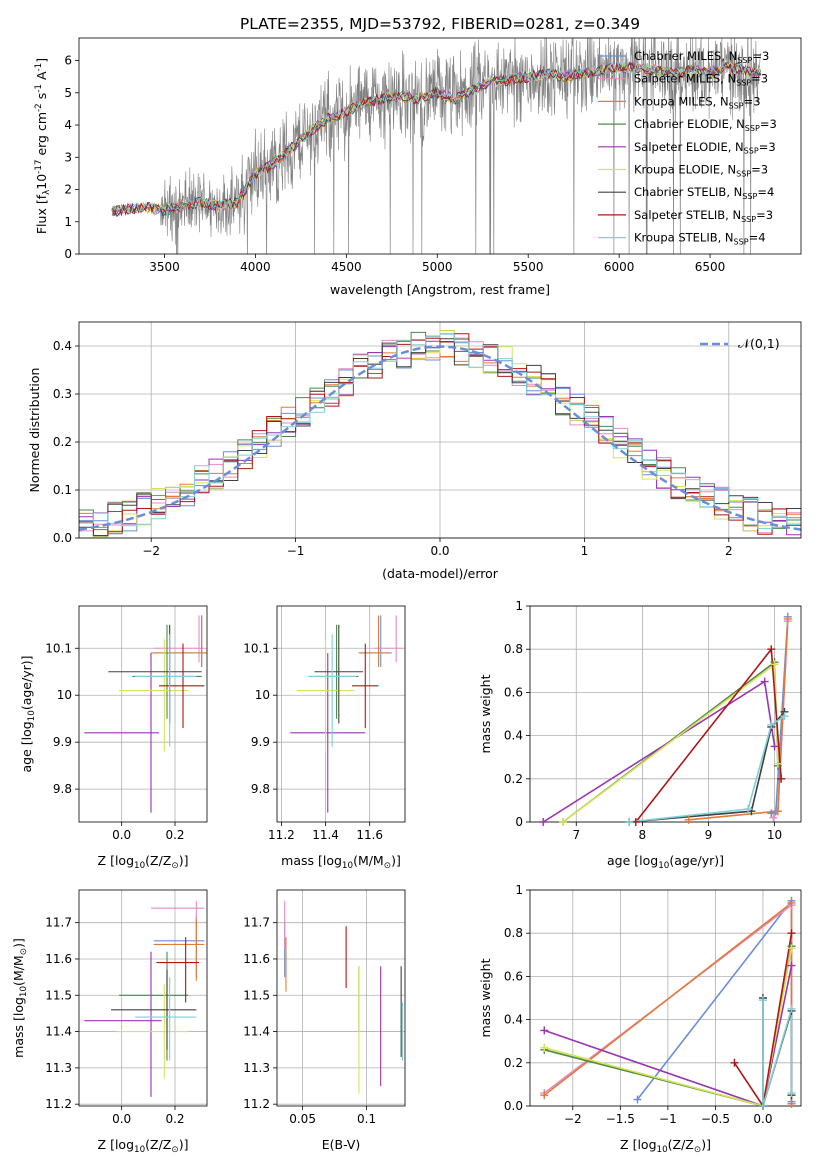 Image resolution: width=819 pixels, height=1170 pixels. Describe the element at coordinates (174, 835) in the screenshot. I see `x-tick-label: 0.2` at that location.